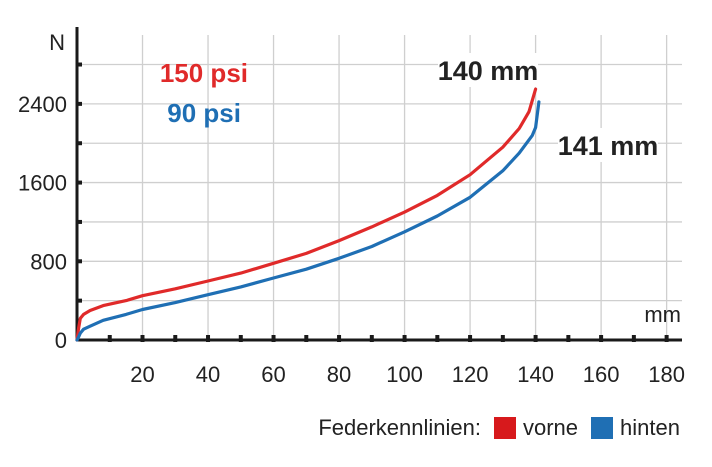 The width and height of the screenshot is (712, 467). What do you see at coordinates (204, 113) in the screenshot?
I see `series-label-90psi: 90 psi` at bounding box center [204, 113].